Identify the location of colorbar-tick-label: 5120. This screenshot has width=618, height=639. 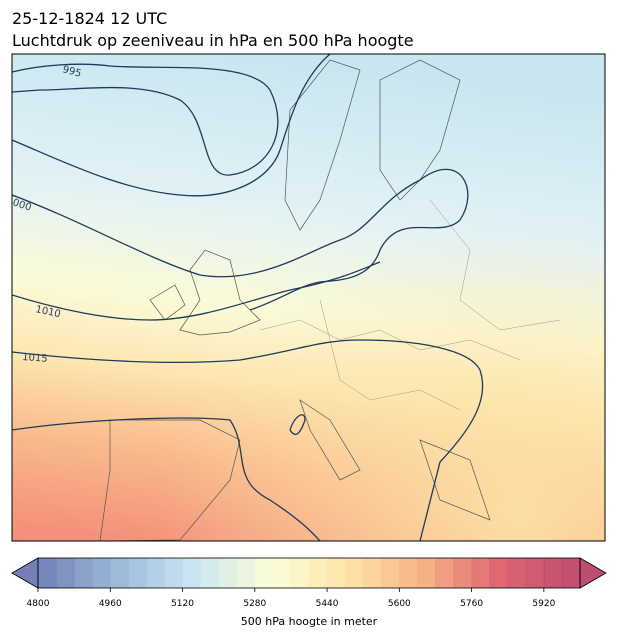
(182, 604).